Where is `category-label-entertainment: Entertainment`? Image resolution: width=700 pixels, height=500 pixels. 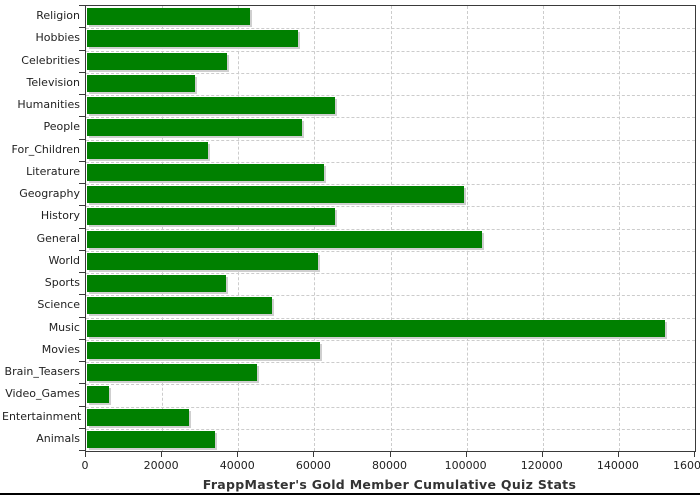 category-label-entertainment: Entertainment is located at coordinates (42, 416).